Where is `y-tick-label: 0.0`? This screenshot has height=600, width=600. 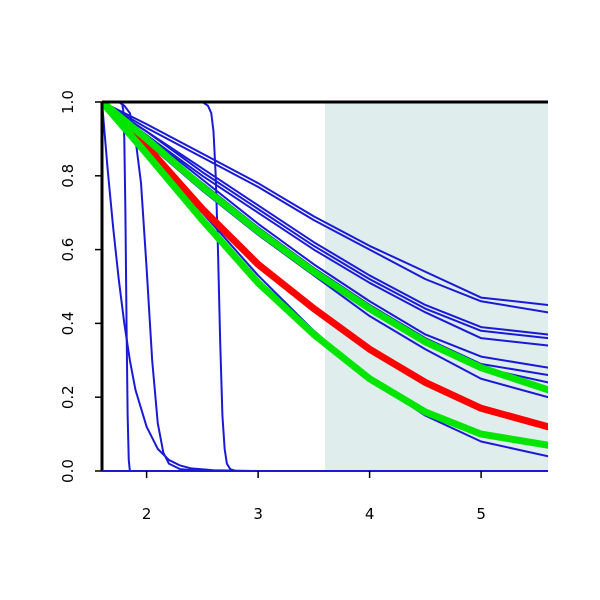 y-tick-label: 0.0 is located at coordinates (68, 471).